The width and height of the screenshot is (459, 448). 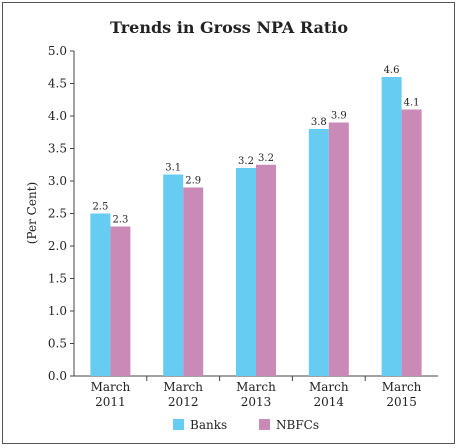 What do you see at coordinates (173, 168) in the screenshot?
I see `data-label: 3.1` at bounding box center [173, 168].